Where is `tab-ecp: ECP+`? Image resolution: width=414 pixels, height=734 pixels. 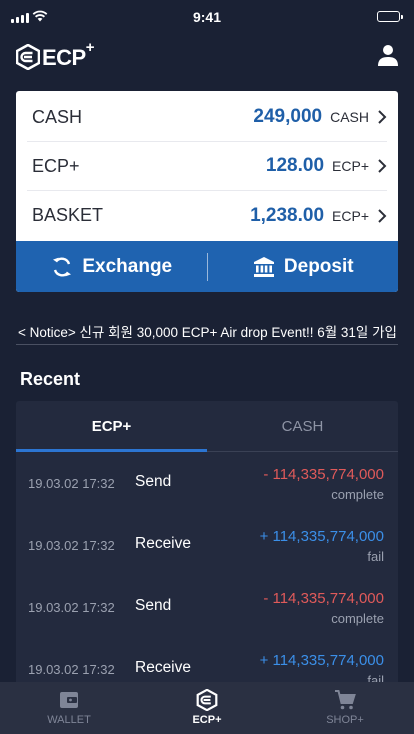 tab-ecp: ECP+ is located at coordinates (111, 426).